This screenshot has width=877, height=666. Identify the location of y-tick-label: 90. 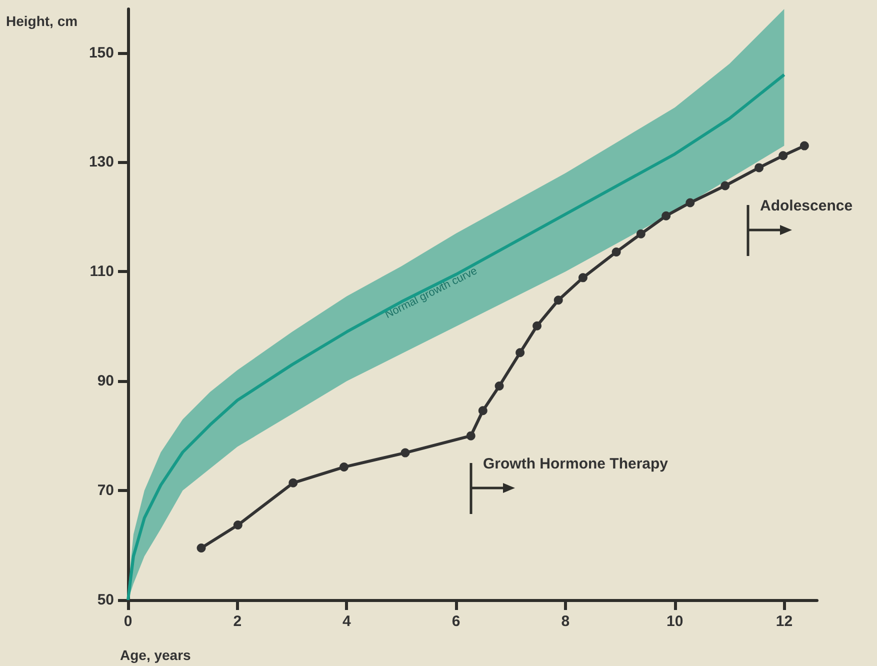
(105, 381).